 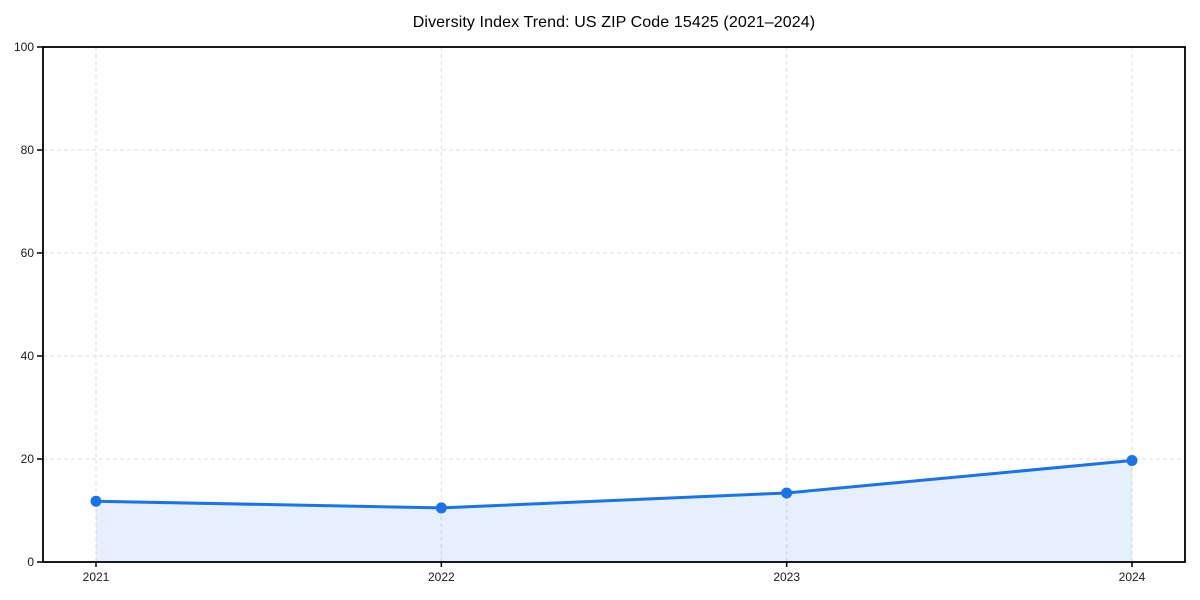 I want to click on x-tick-label: 2023, so click(x=786, y=577).